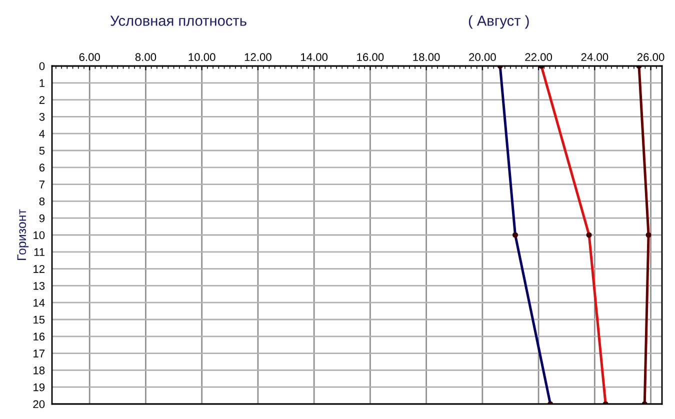 The image size is (675, 419). What do you see at coordinates (41, 100) in the screenshot?
I see `y-tick-label: 2` at bounding box center [41, 100].